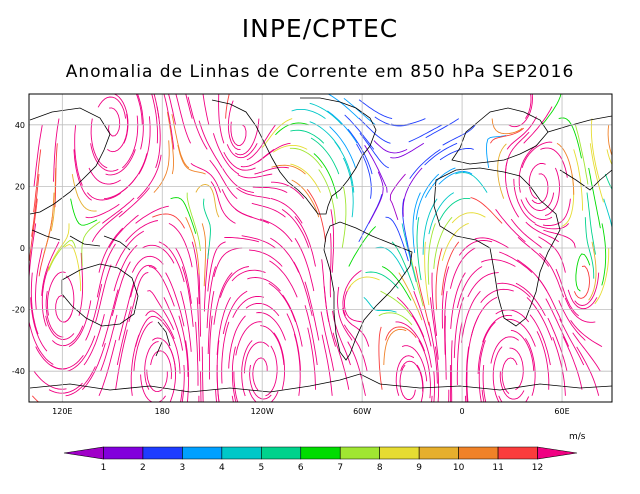 The image size is (640, 494). What do you see at coordinates (577, 437) in the screenshot?
I see `colorbar-units: m/s` at bounding box center [577, 437].